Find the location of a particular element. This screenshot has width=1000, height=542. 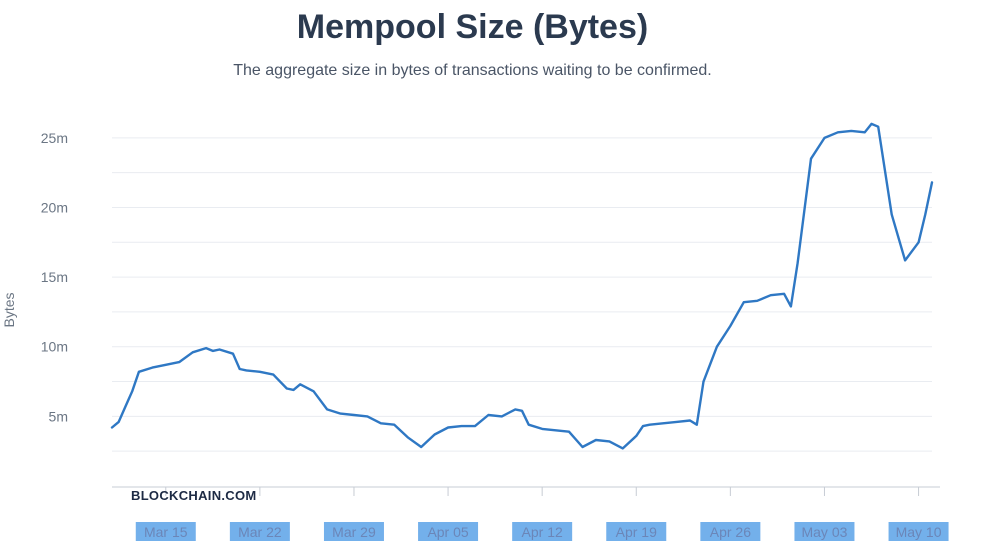

x-tick-label: Mar 22 is located at coordinates (260, 532).